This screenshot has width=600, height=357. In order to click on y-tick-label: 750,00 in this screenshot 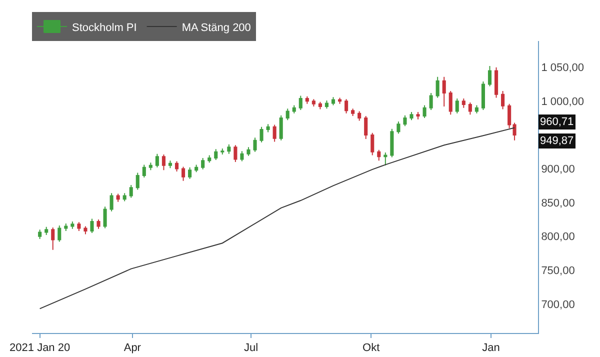, I will do `click(558, 270)`.